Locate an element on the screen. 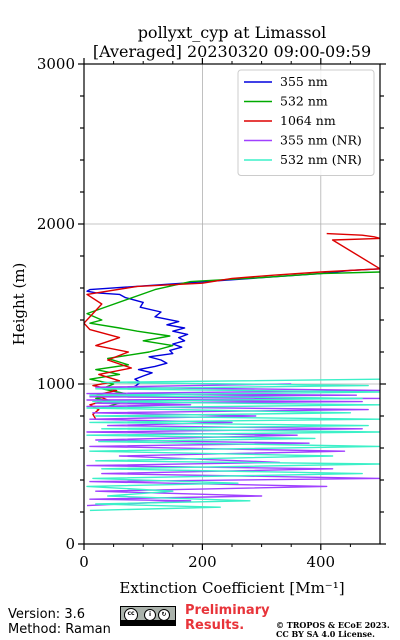  license-line-1: © TROPOS & ECoE 2023. is located at coordinates (333, 625).